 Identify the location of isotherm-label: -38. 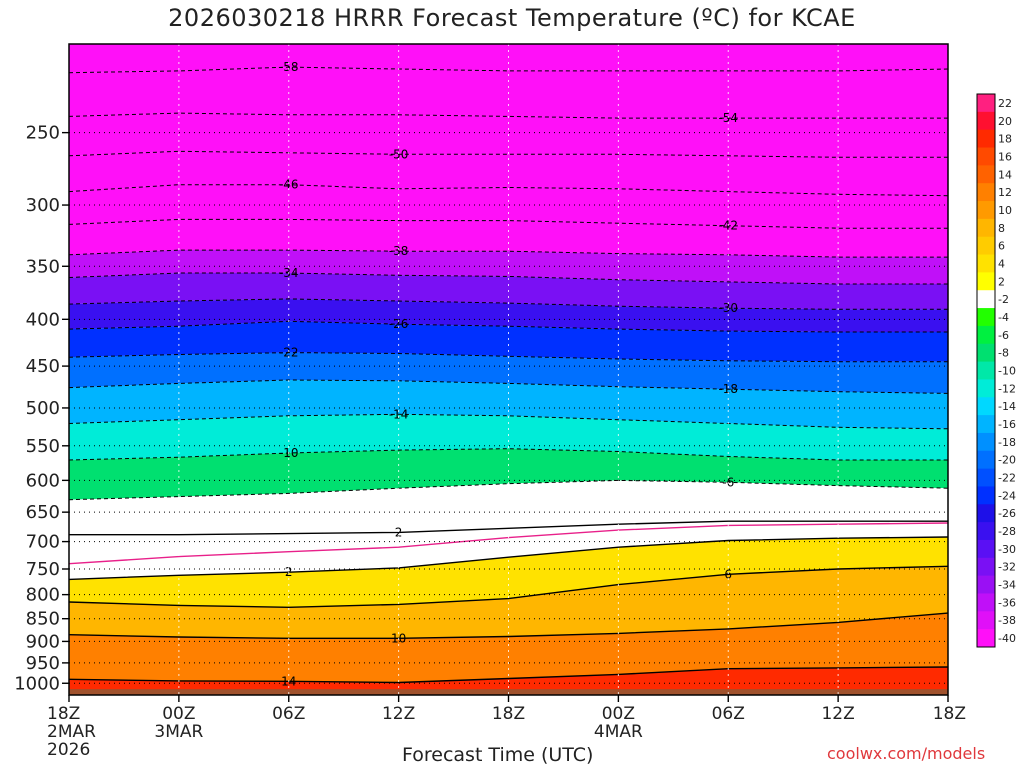
(399, 251).